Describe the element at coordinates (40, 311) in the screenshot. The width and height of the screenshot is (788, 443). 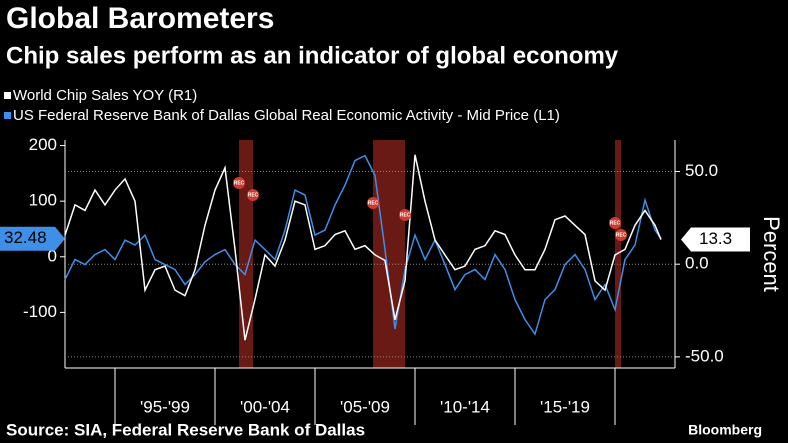
I see `y-tick-label: -100` at that location.